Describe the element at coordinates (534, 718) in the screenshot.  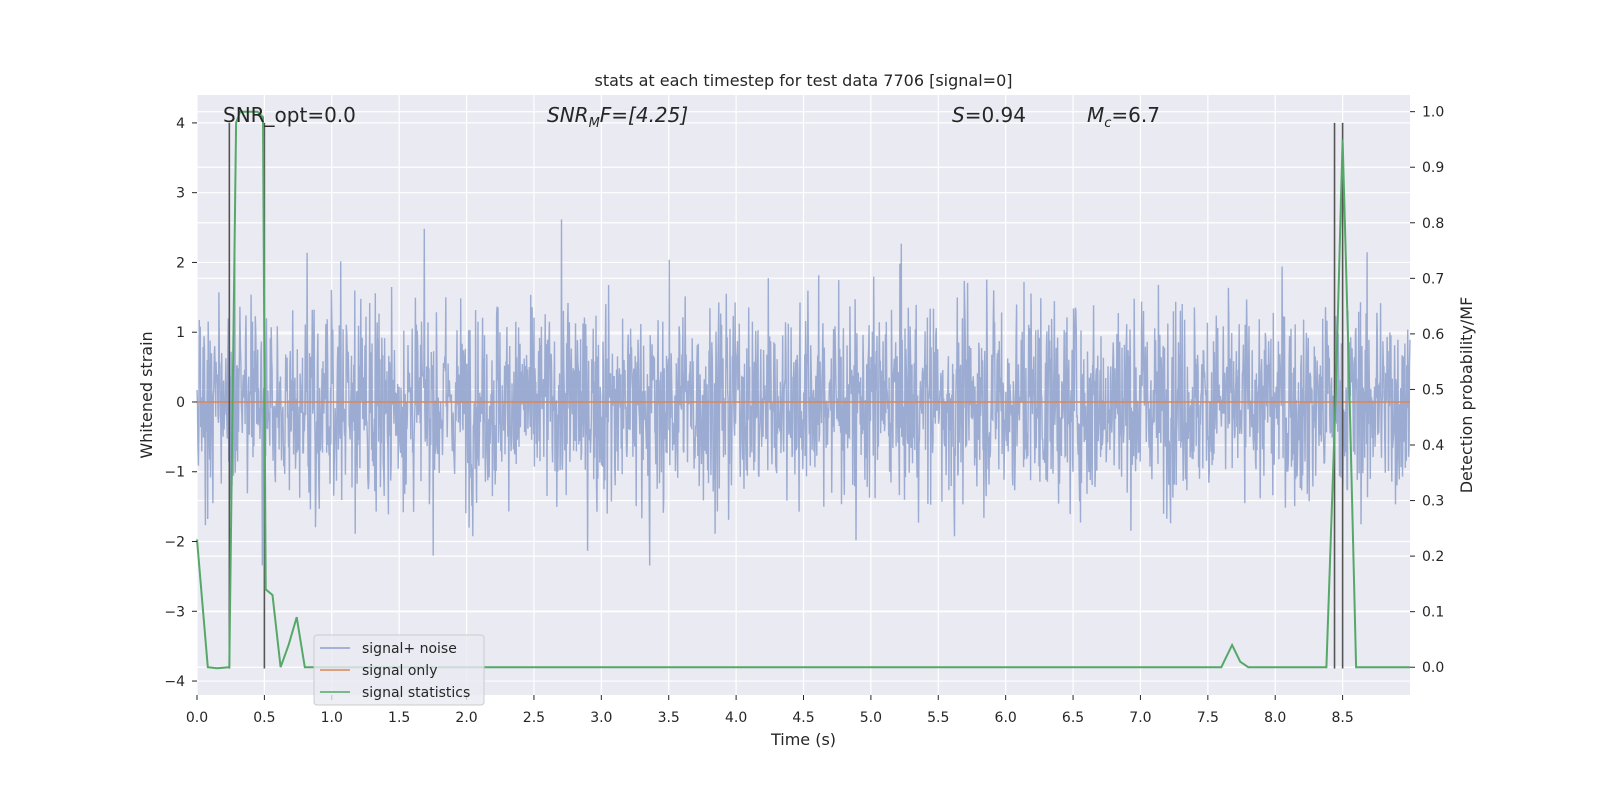
I see `x-tick-label: 2.5` at that location.